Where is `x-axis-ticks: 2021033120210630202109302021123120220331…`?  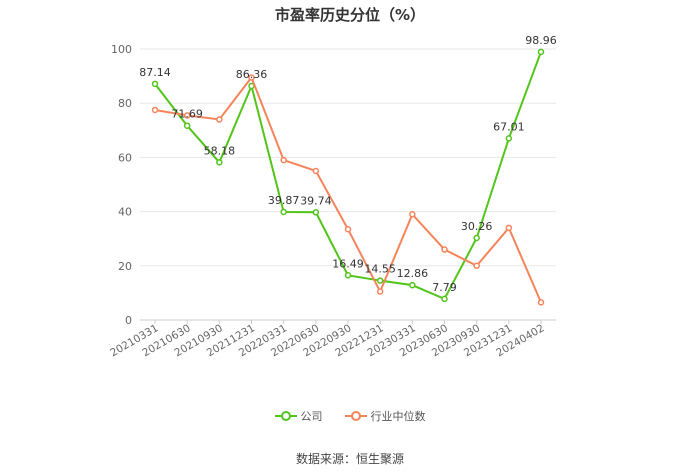 x-axis-ticks: 2021033120210630202109302021123120220331… is located at coordinates (327, 339).